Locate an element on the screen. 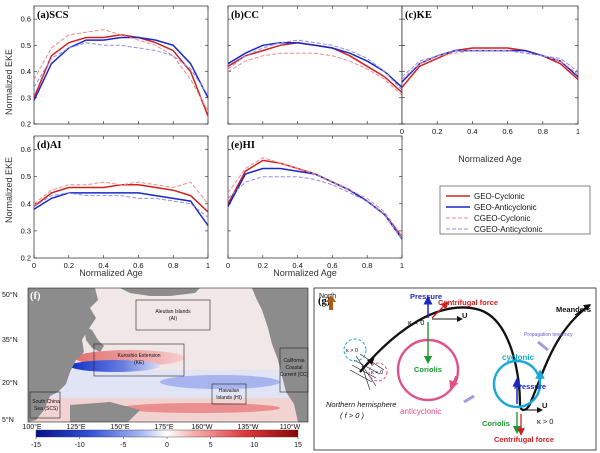  region-box-cc is located at coordinates (294, 370).